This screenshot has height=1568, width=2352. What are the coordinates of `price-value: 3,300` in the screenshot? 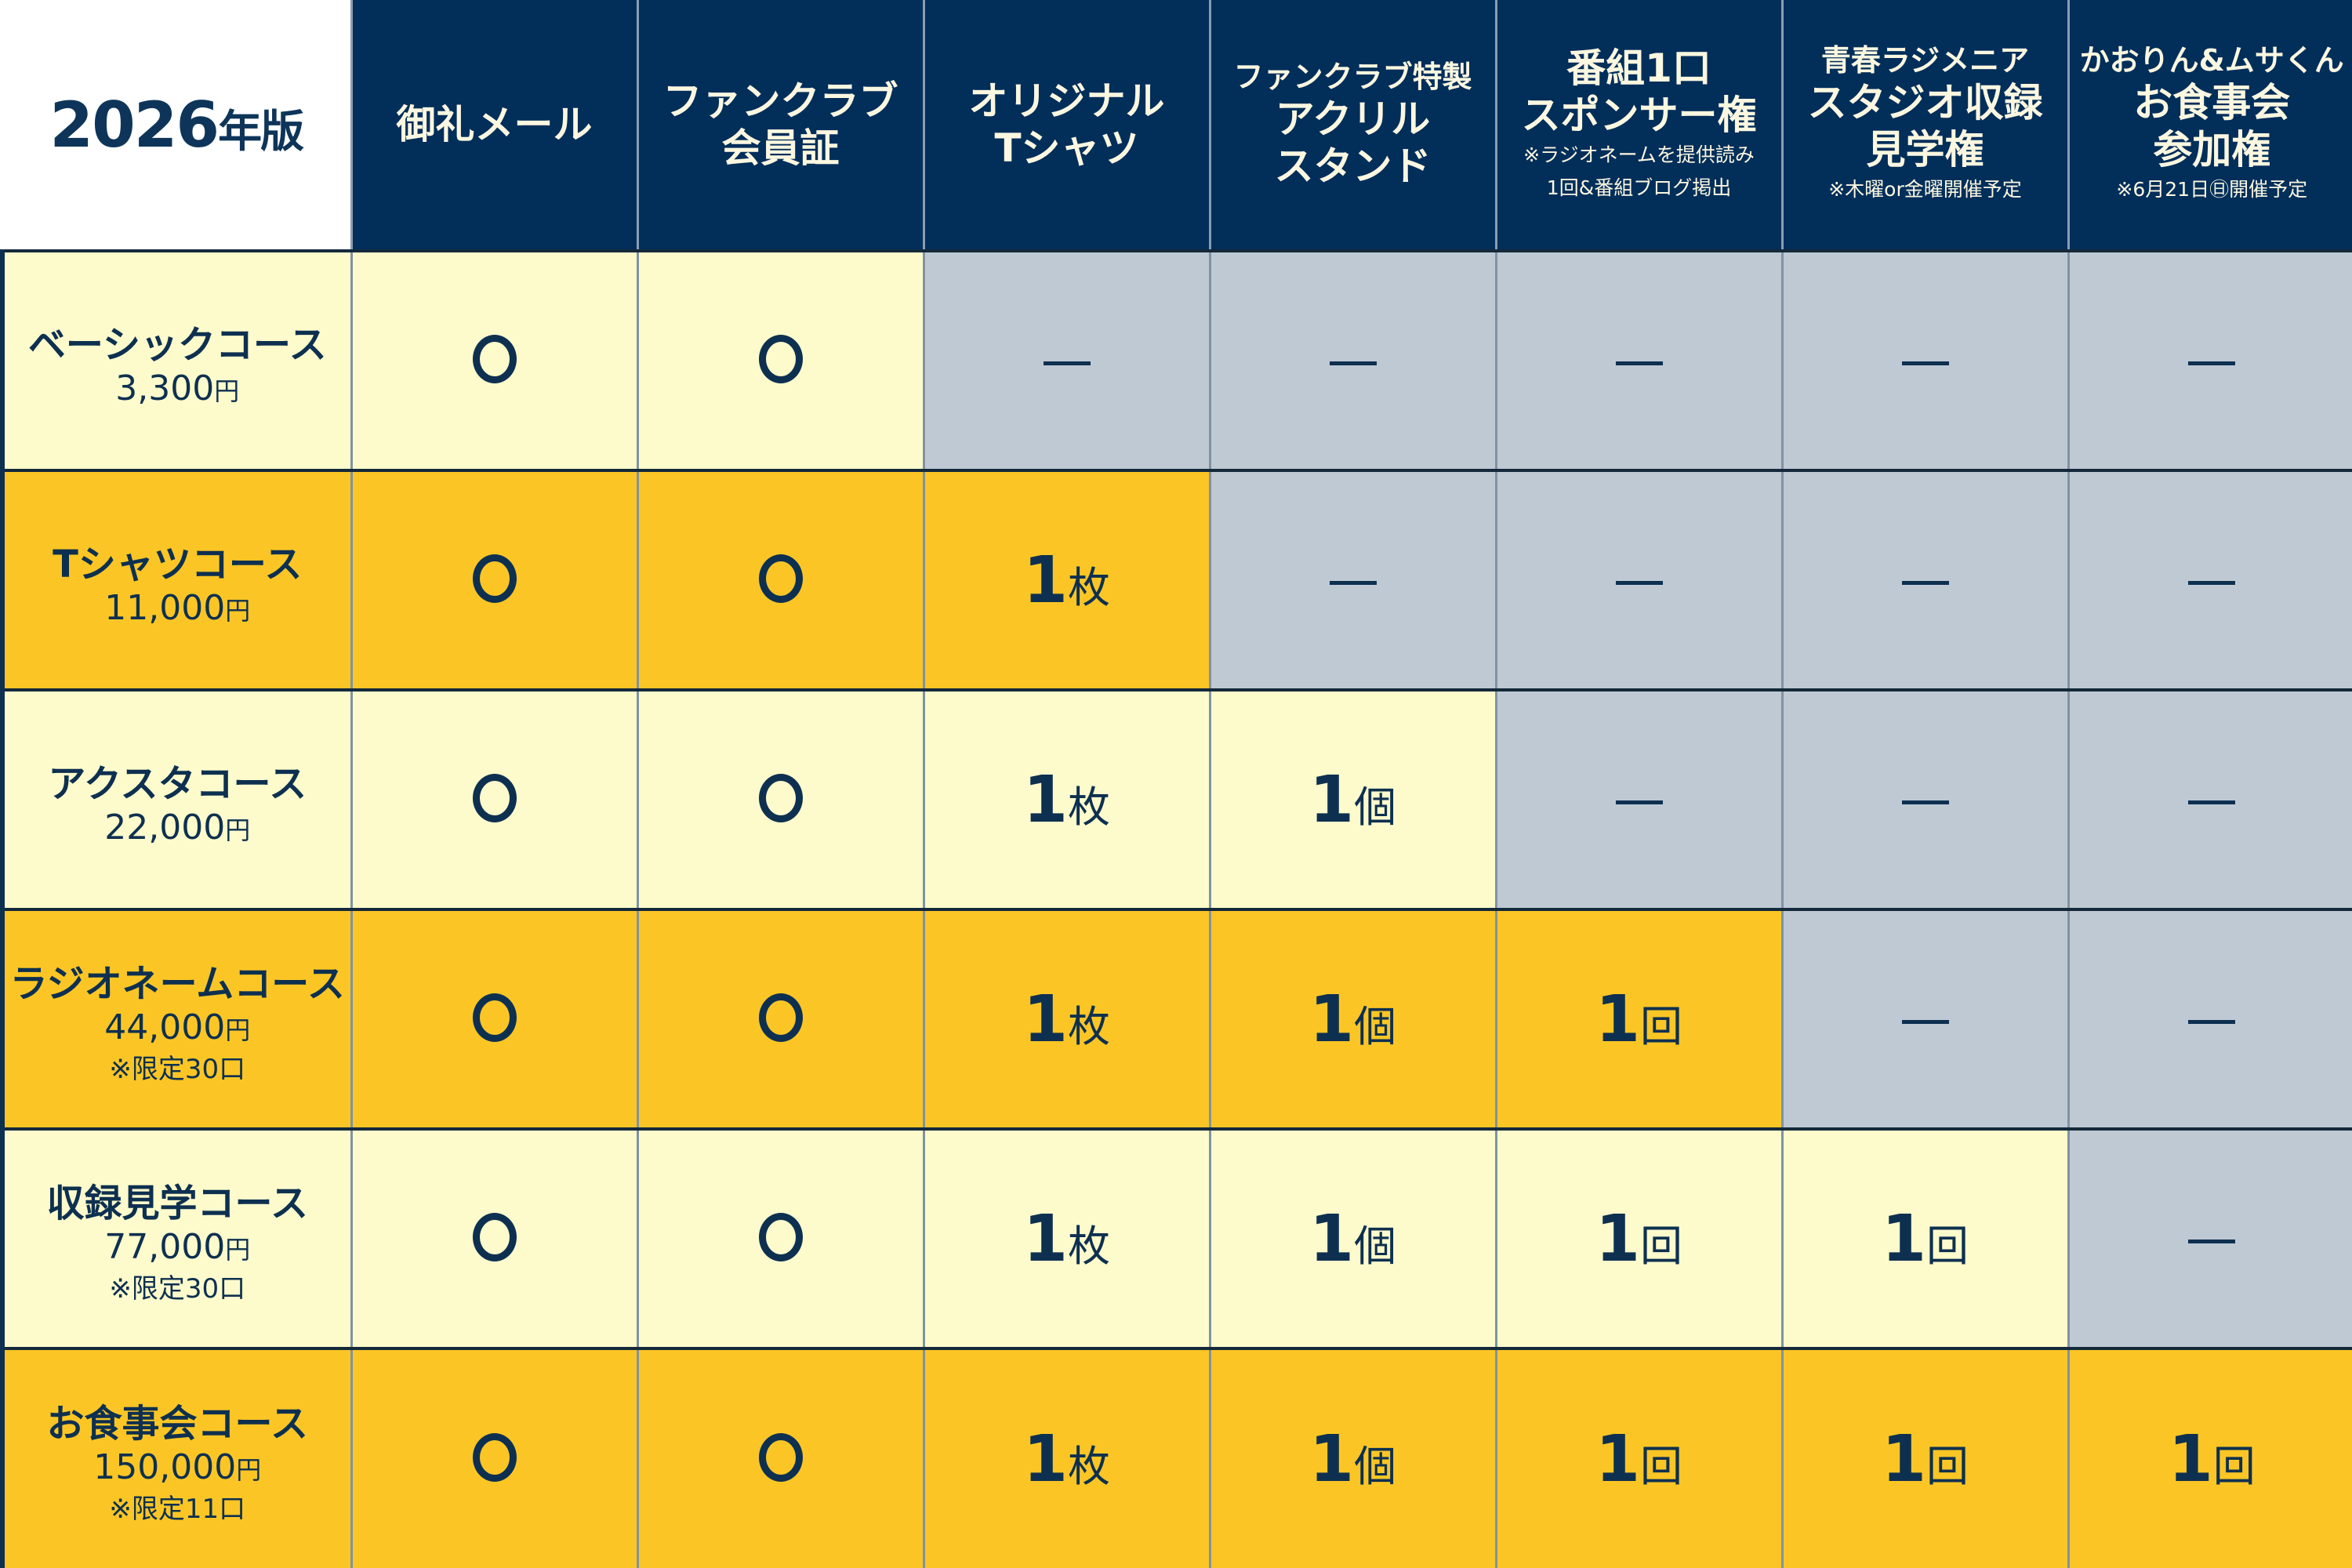 It's located at (165, 388).